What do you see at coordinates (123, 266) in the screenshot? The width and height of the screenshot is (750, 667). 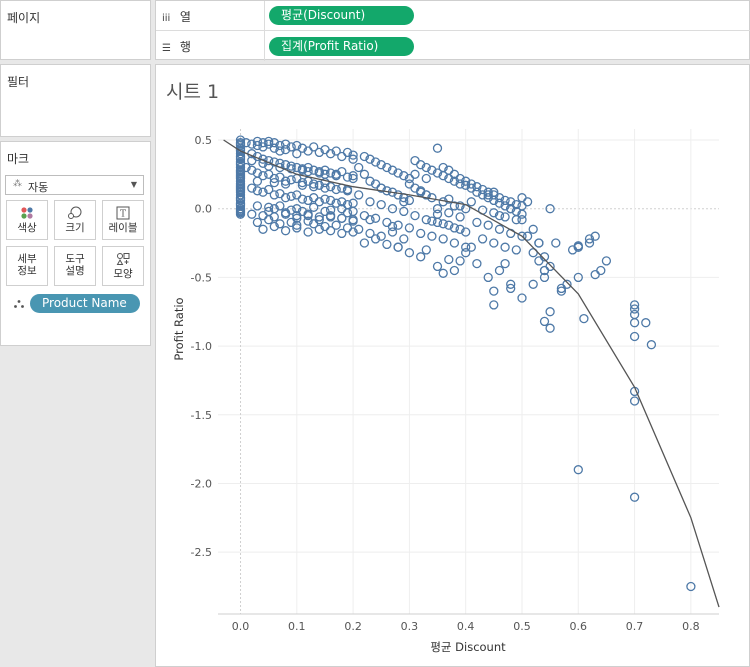 I see `shape-button: 모양` at bounding box center [123, 266].